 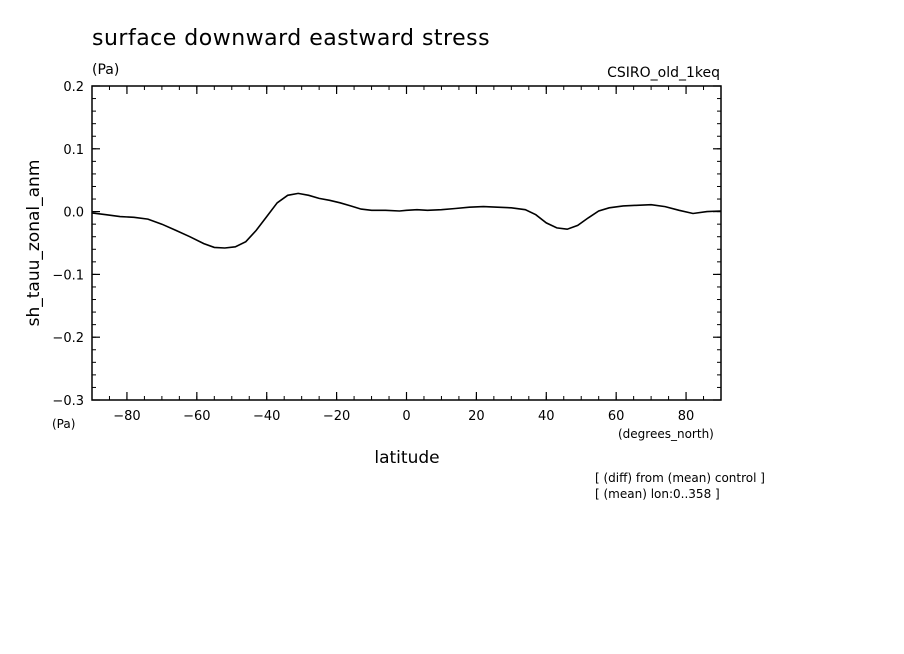 What do you see at coordinates (406, 458) in the screenshot?
I see `x-axis-label: latitude` at bounding box center [406, 458].